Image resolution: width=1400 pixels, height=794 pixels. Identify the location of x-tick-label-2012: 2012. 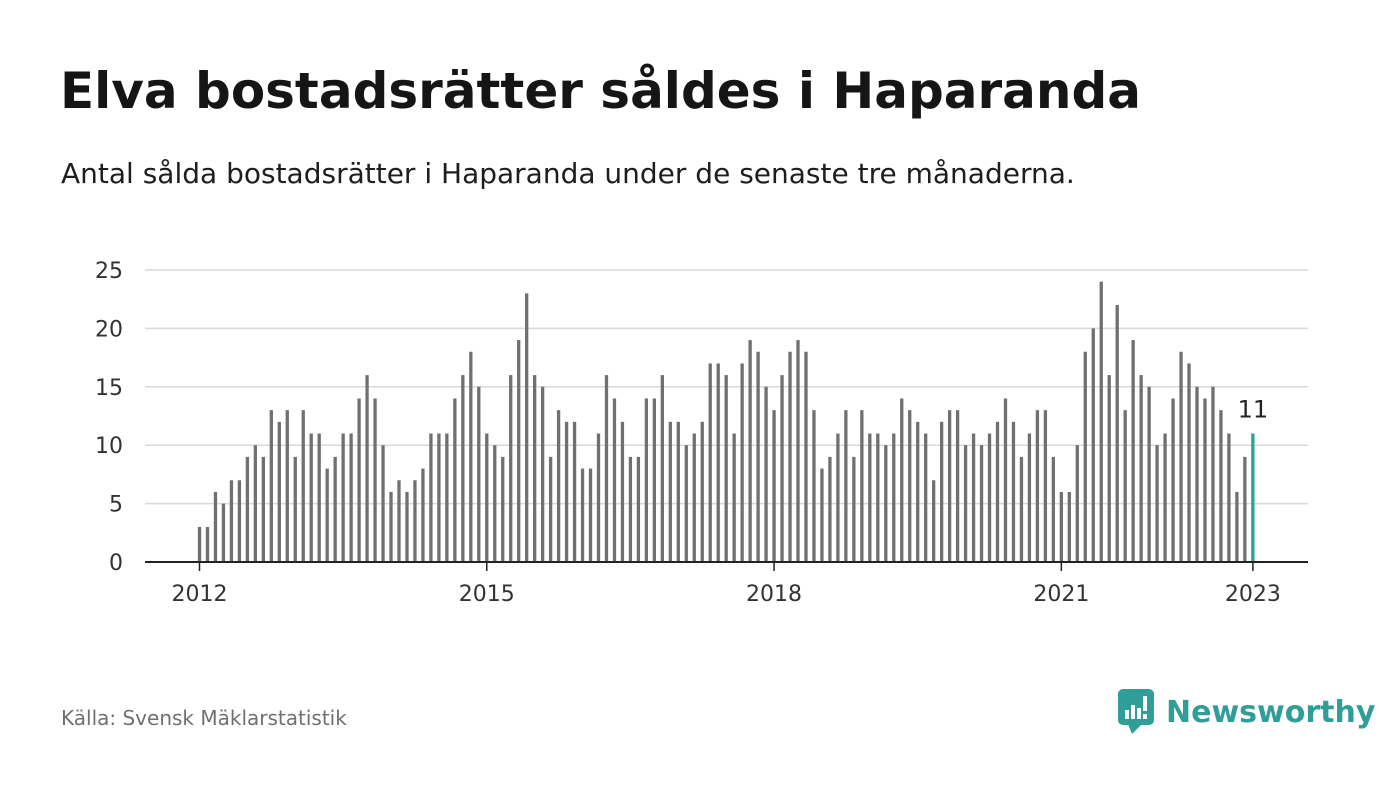
(200, 594).